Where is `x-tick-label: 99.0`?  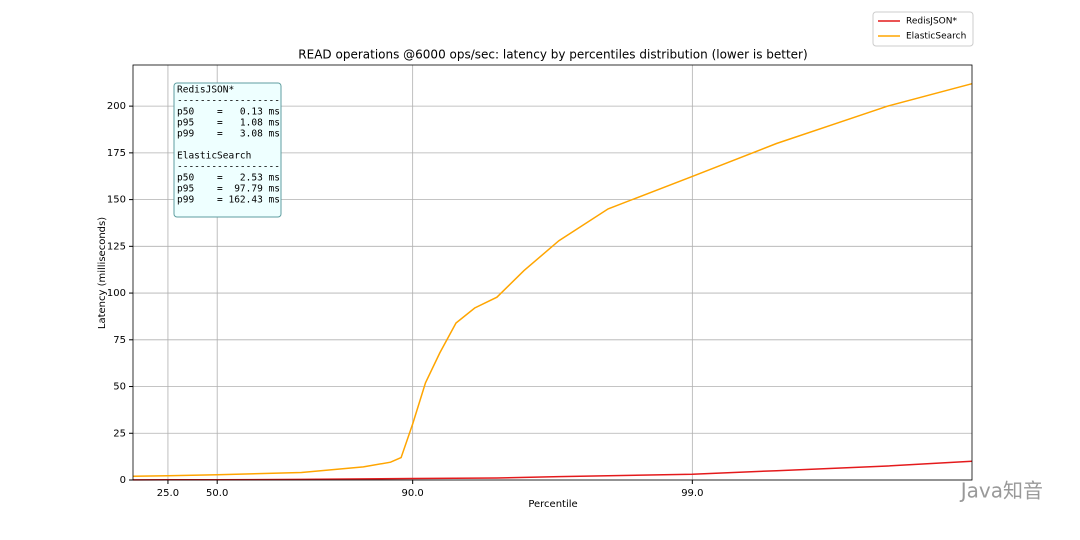 x-tick-label: 99.0 is located at coordinates (692, 493).